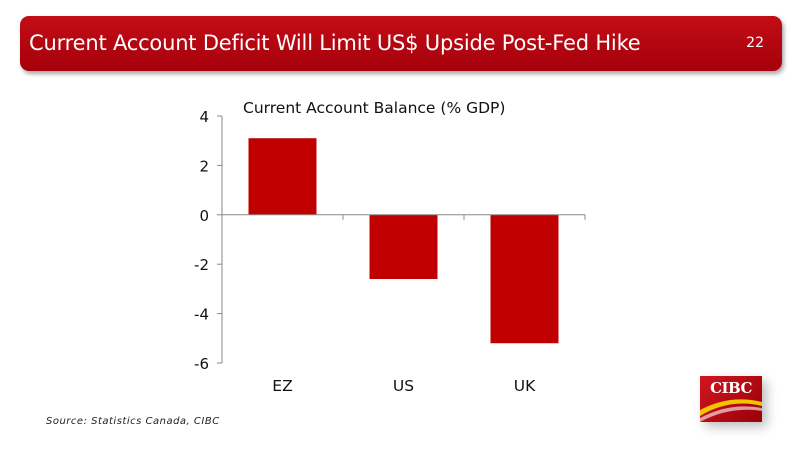 This screenshot has width=800, height=450. Describe the element at coordinates (524, 279) in the screenshot. I see `bar-uk` at that location.